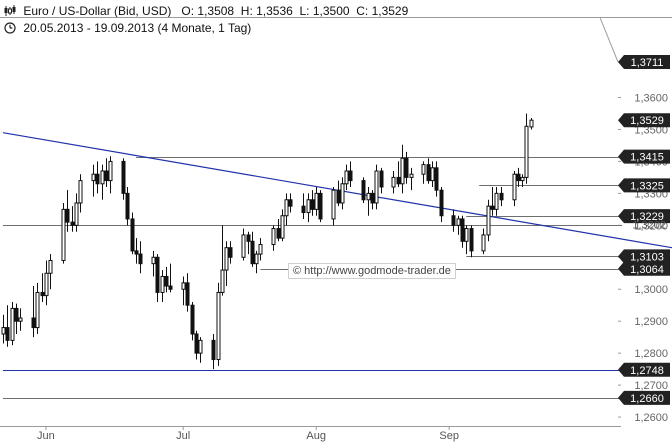 The width and height of the screenshot is (672, 447). What do you see at coordinates (651, 290) in the screenshot?
I see `y-tick-label: 1,3000` at bounding box center [651, 290].